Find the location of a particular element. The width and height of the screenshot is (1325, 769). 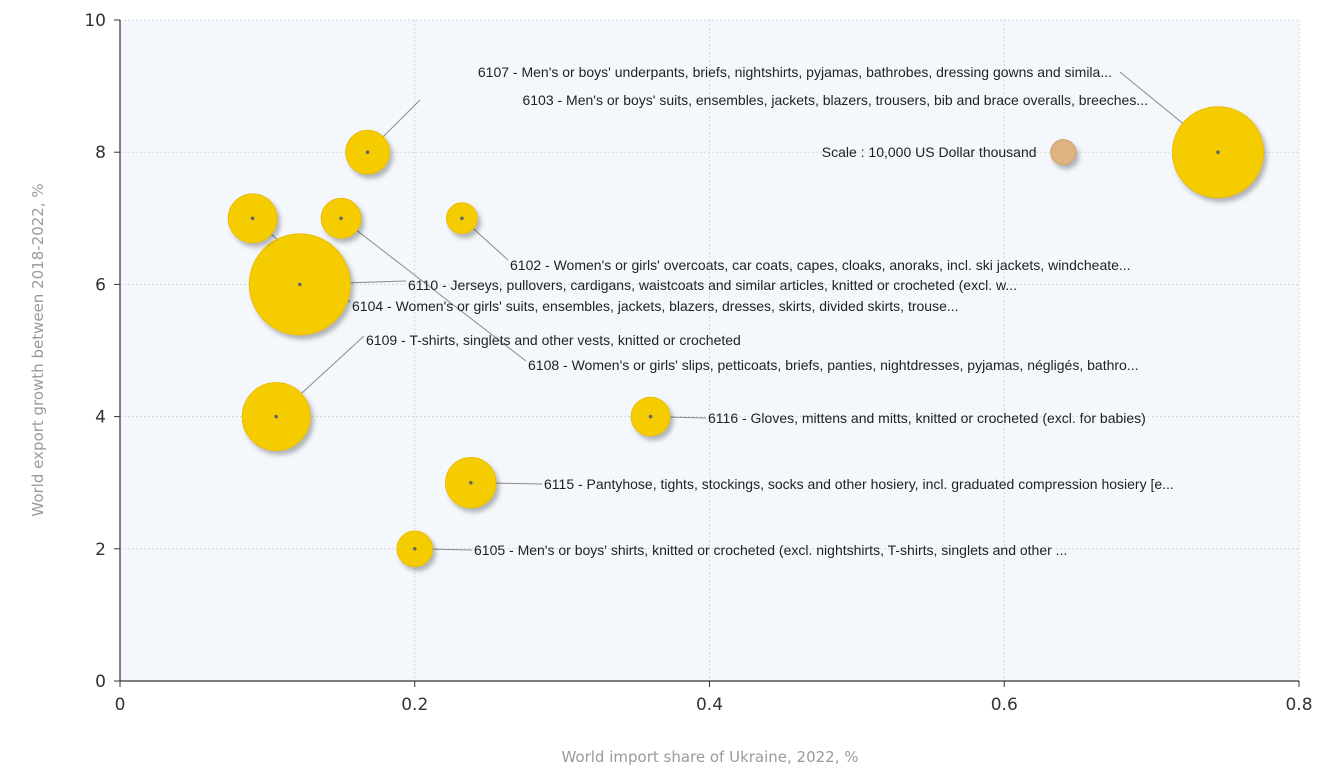

x-axis-title: World import share of Ukraine, 2022, % is located at coordinates (709, 757).